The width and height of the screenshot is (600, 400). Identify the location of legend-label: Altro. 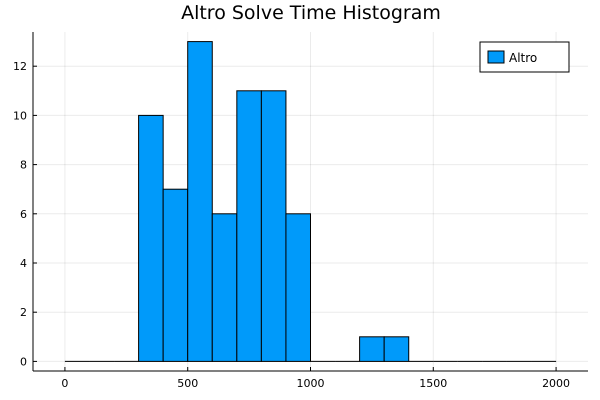
(523, 58).